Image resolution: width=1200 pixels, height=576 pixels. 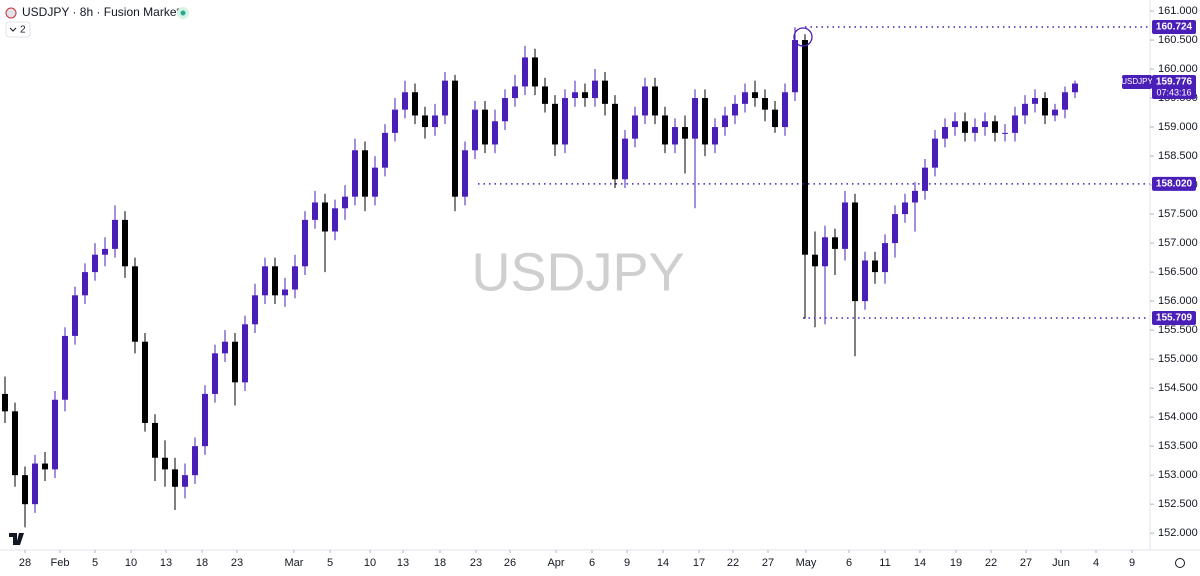 I want to click on y-tick-label: 157.500, so click(x=1178, y=214).